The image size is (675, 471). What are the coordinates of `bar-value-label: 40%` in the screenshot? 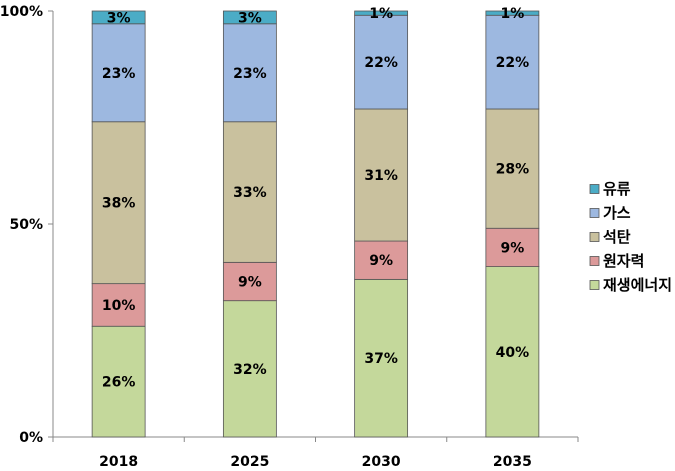 It's located at (513, 353).